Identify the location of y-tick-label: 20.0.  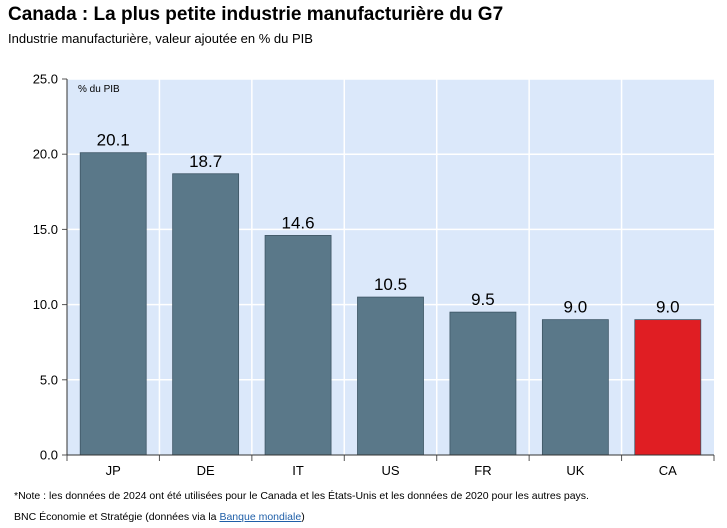
(45, 154).